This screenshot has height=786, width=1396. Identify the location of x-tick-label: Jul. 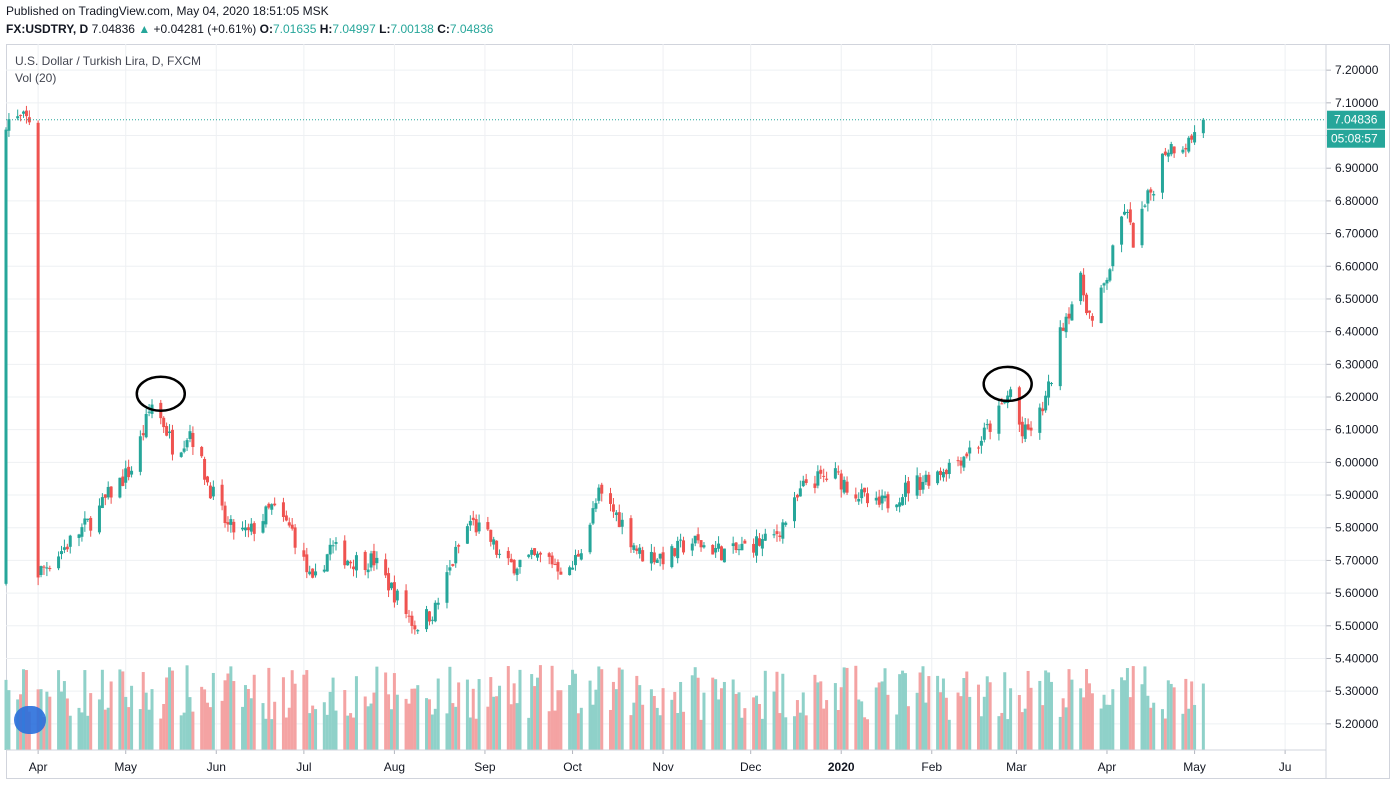
(303, 767).